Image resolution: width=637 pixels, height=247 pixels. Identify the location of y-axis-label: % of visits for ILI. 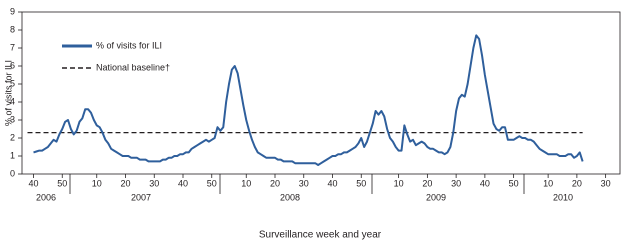
(8, 93).